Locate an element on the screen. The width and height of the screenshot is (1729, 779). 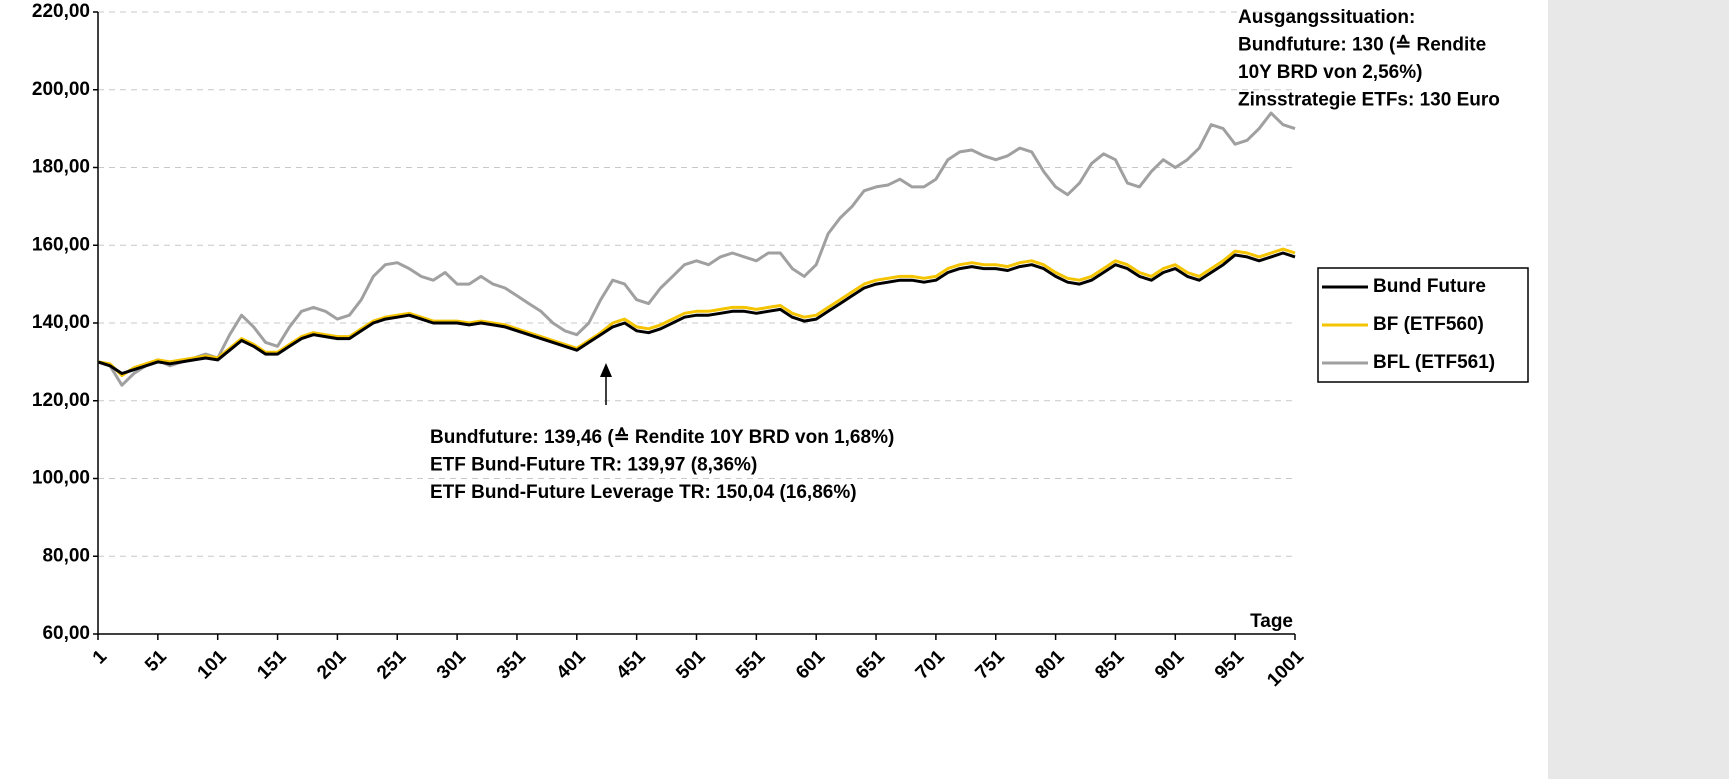
x-tick-label: 351 is located at coordinates (512, 665).